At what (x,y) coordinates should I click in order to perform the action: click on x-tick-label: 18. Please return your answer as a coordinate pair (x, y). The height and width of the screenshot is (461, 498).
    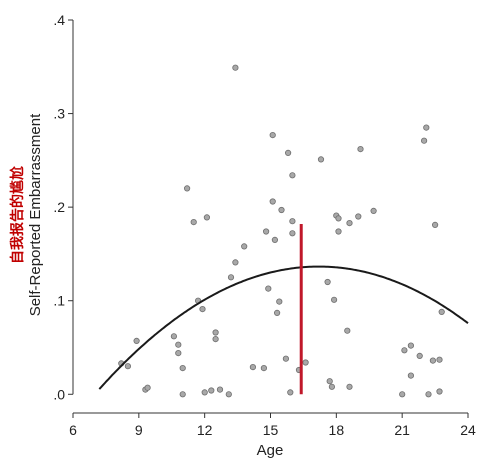
    Looking at the image, I should click on (337, 430).